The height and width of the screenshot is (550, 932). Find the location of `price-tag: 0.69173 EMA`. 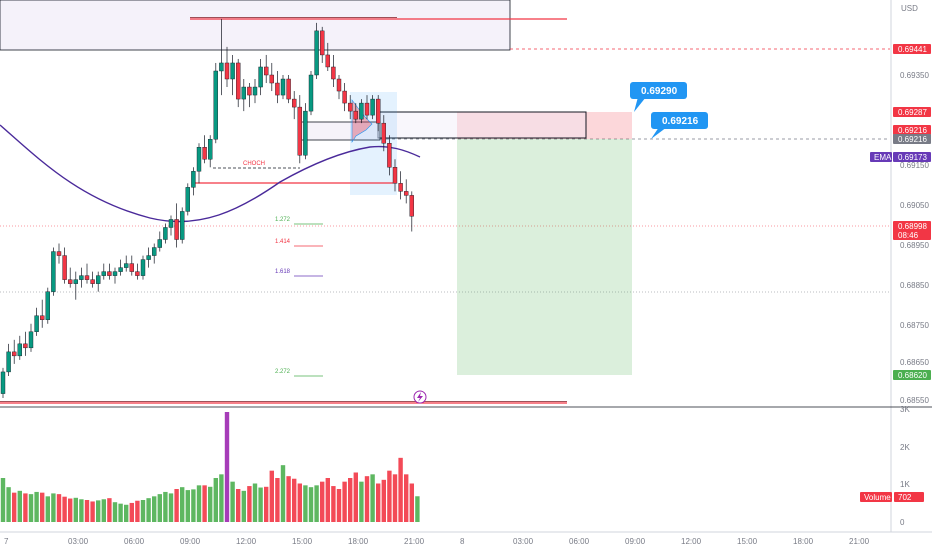

price-tag: 0.69173 EMA is located at coordinates (900, 157).